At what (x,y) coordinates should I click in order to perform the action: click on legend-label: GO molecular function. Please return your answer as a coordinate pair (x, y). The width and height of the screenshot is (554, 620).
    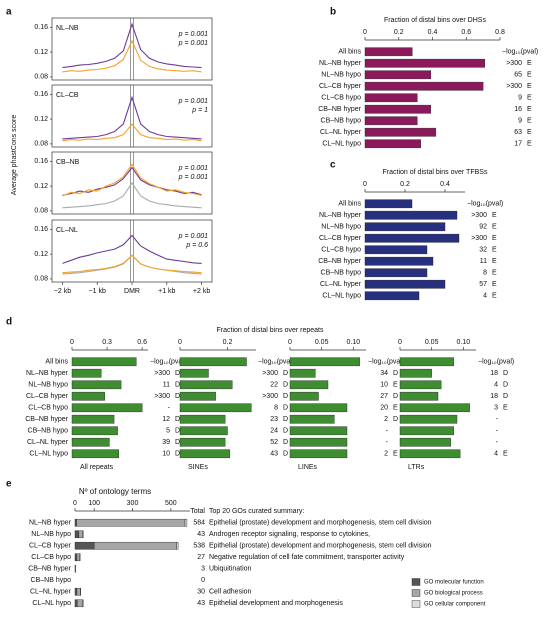
    Looking at the image, I should click on (454, 583).